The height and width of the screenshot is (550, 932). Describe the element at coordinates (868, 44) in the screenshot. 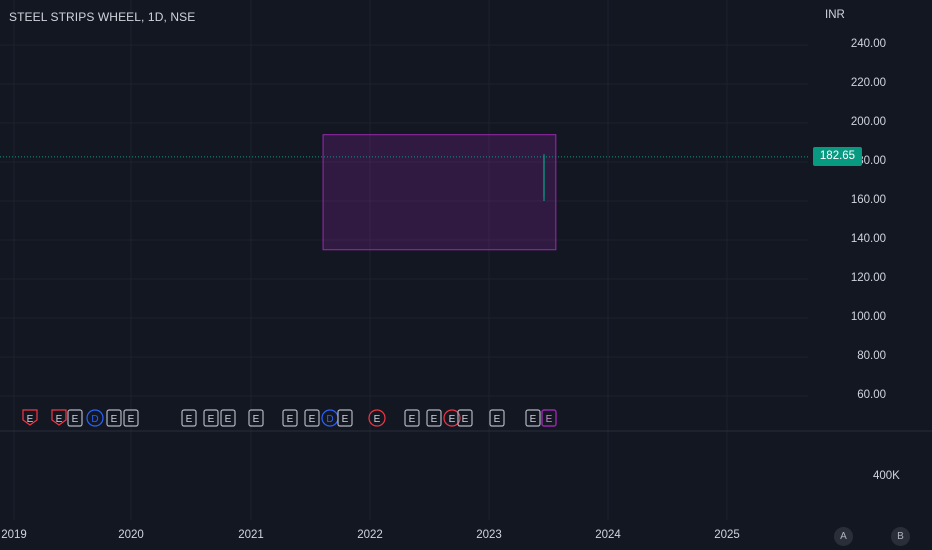

I see `price-tick-label: 240.00` at that location.